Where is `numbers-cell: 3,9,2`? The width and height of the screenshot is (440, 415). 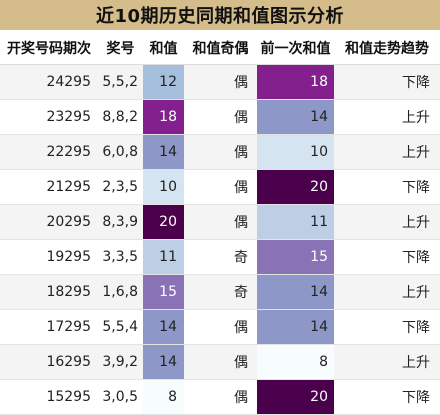 numbers-cell: 3,9,2 is located at coordinates (120, 362).